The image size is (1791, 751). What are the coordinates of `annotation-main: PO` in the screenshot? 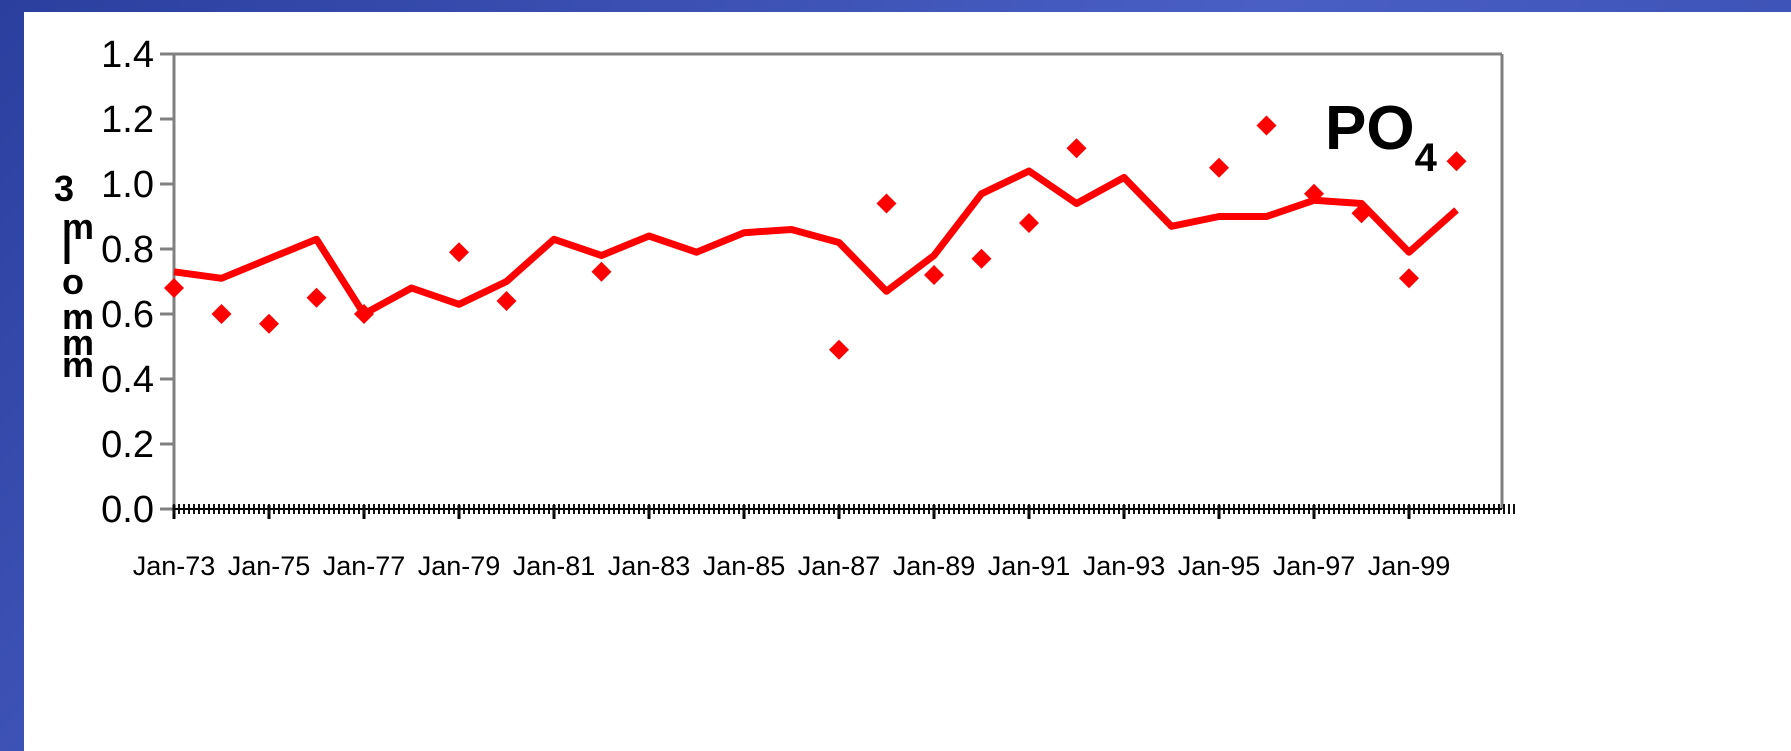 It's located at (1370, 128).